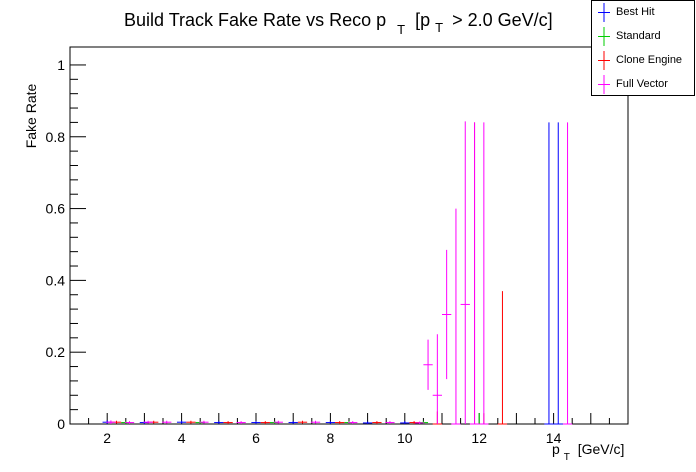  I want to click on legend-item-clone-engine: Clone Engine, so click(644, 60).